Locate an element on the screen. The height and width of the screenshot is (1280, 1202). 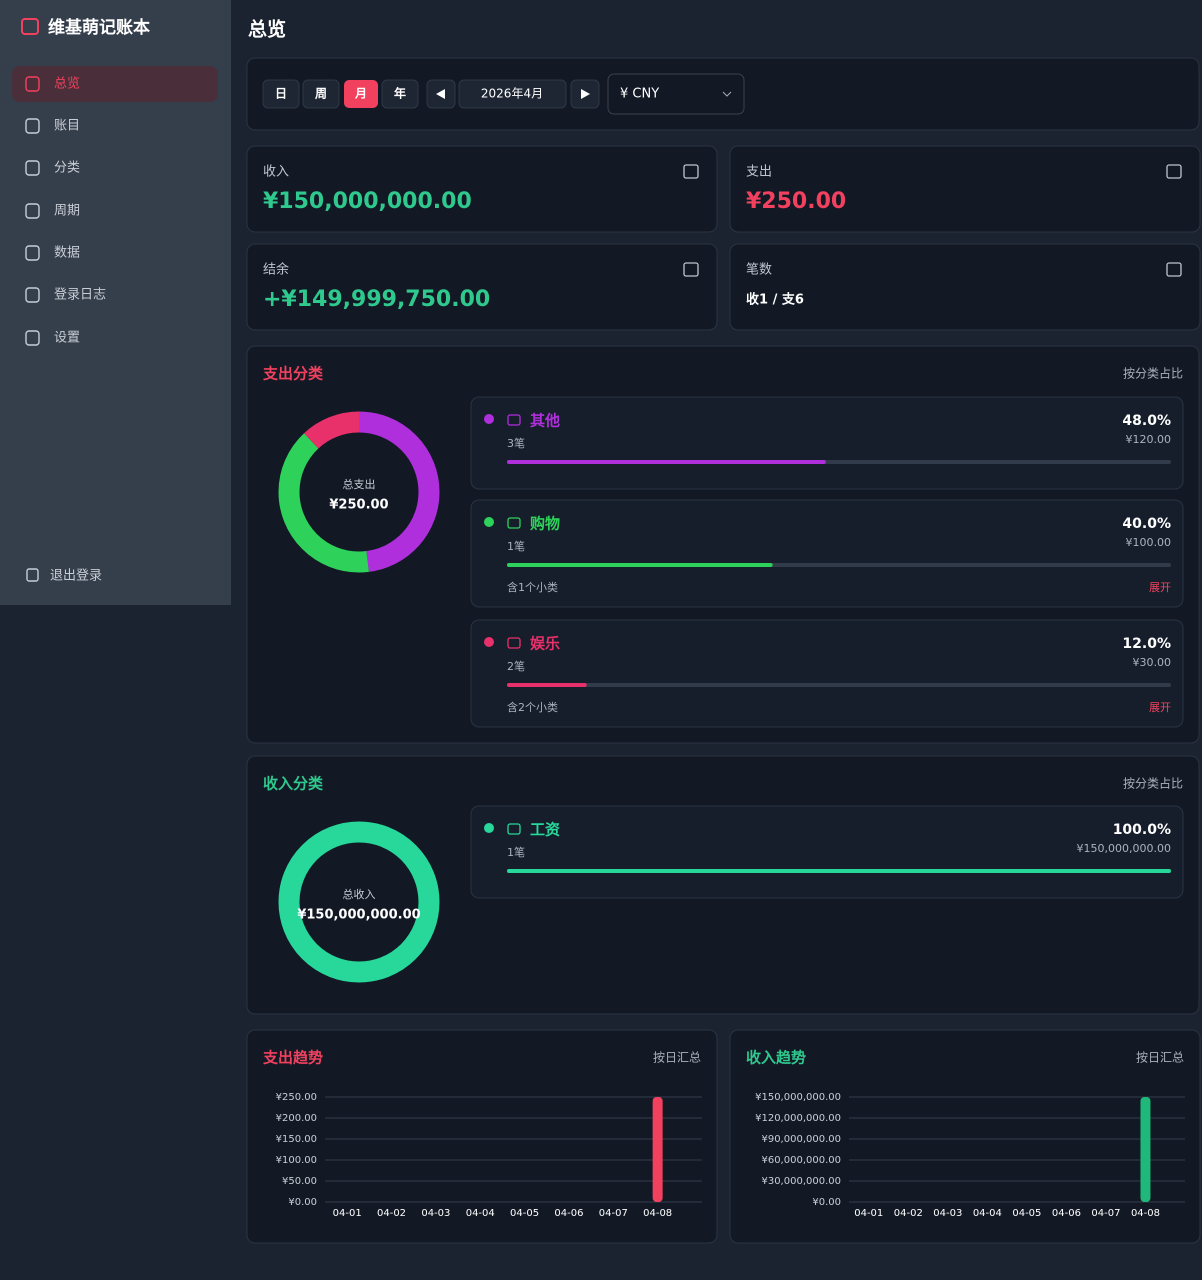
date: 2026年4月 is located at coordinates (512, 94).